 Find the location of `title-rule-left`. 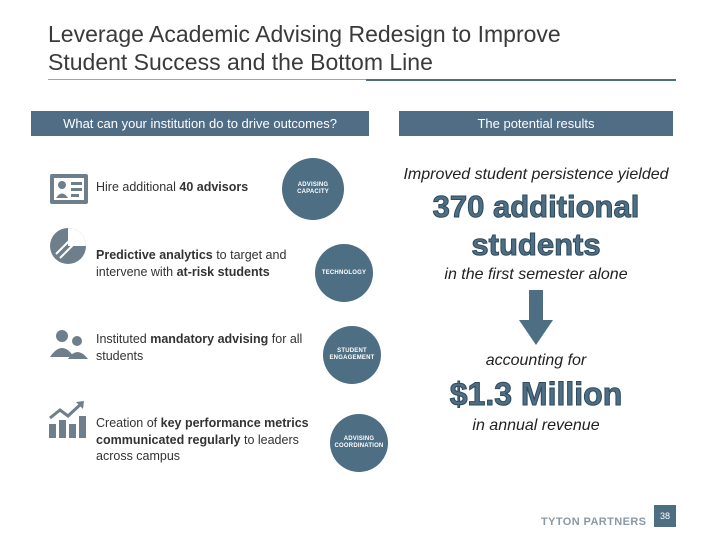

title-rule-left is located at coordinates (207, 79).